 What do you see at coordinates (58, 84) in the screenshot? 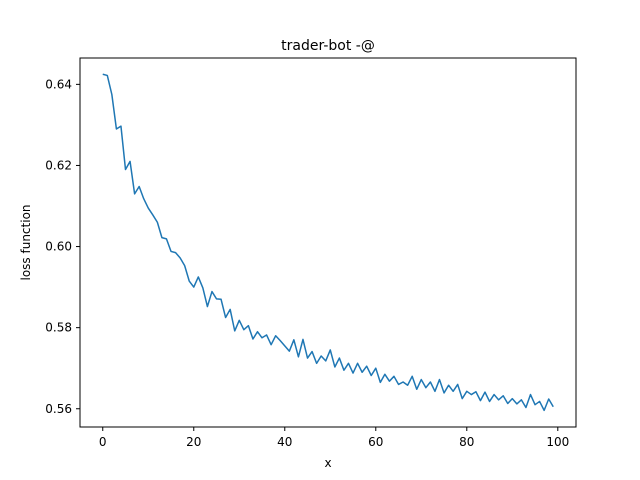
I see `y-tick-label: 0.64` at bounding box center [58, 84].